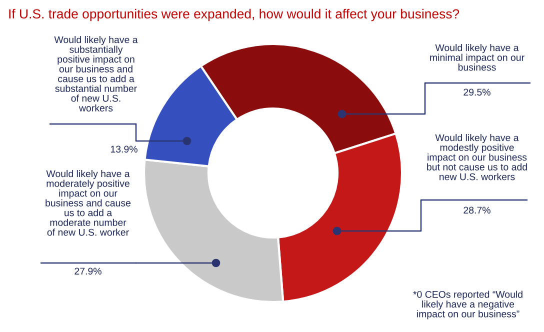  What do you see at coordinates (467, 305) in the screenshot?
I see `text: *0 CEOs reported “Would likely have a negative impact on our business”` at bounding box center [467, 305].